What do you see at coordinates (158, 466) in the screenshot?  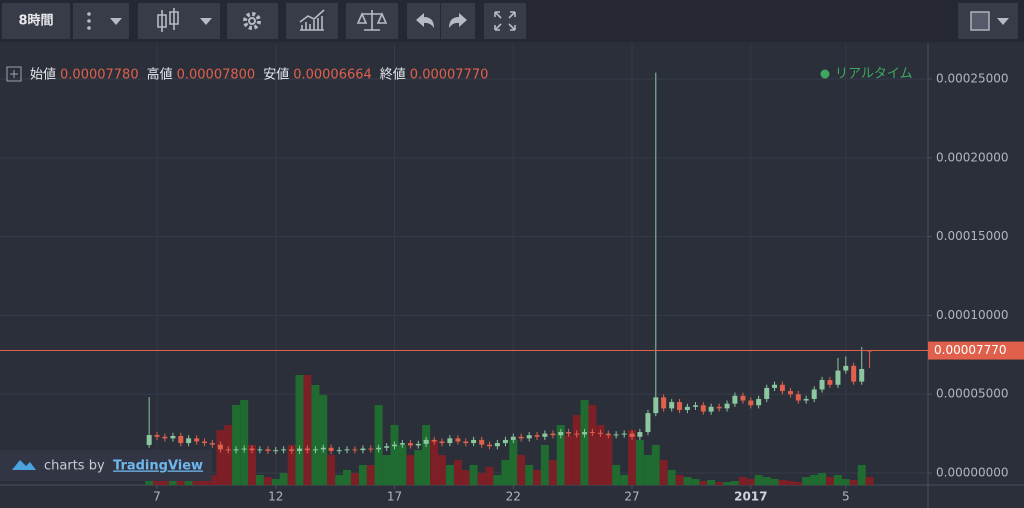 I see `watermark-brand: TradingView` at bounding box center [158, 466].